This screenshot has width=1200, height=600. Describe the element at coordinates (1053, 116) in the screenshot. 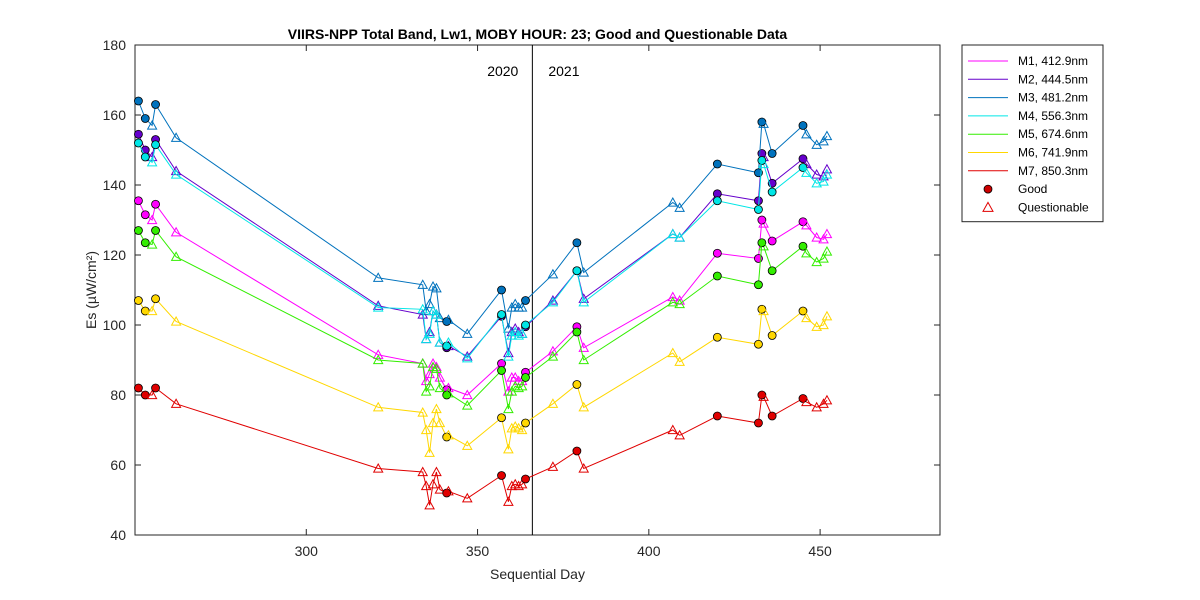

I see `legend-series-label: M4, 556.3nm` at that location.